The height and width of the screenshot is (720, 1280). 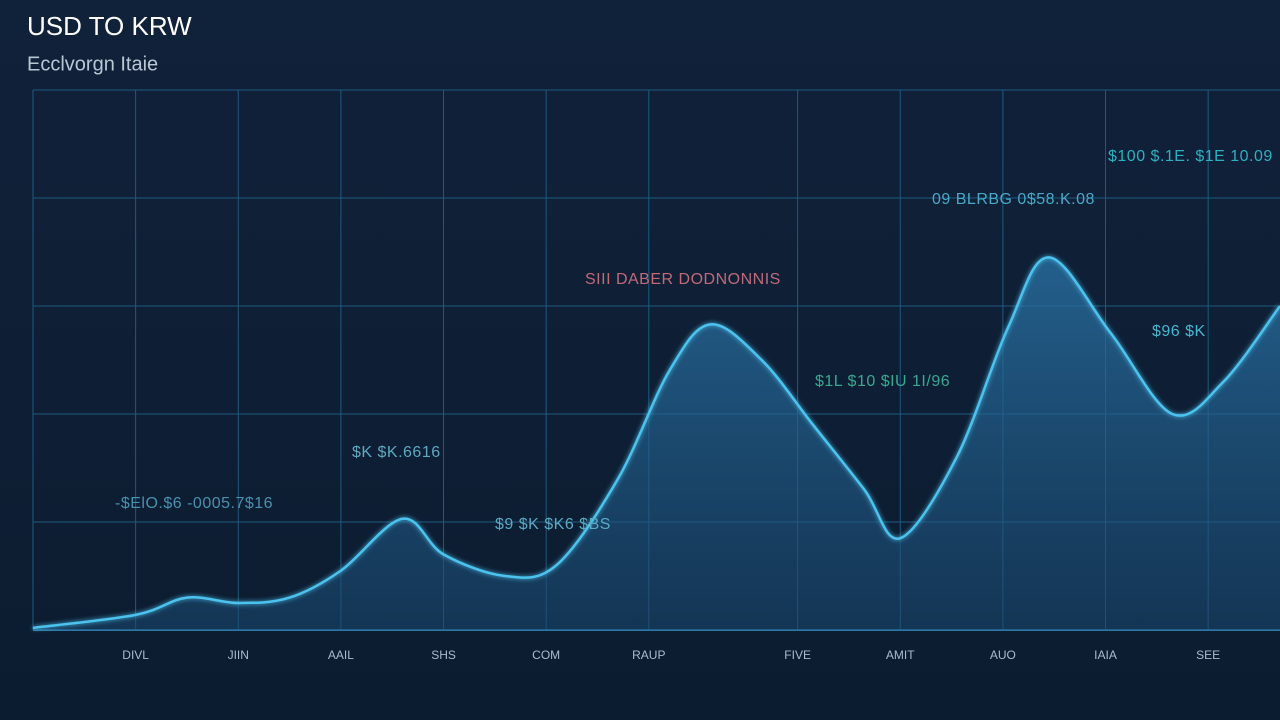 I want to click on x-tick-label: AAIL, so click(x=341, y=655).